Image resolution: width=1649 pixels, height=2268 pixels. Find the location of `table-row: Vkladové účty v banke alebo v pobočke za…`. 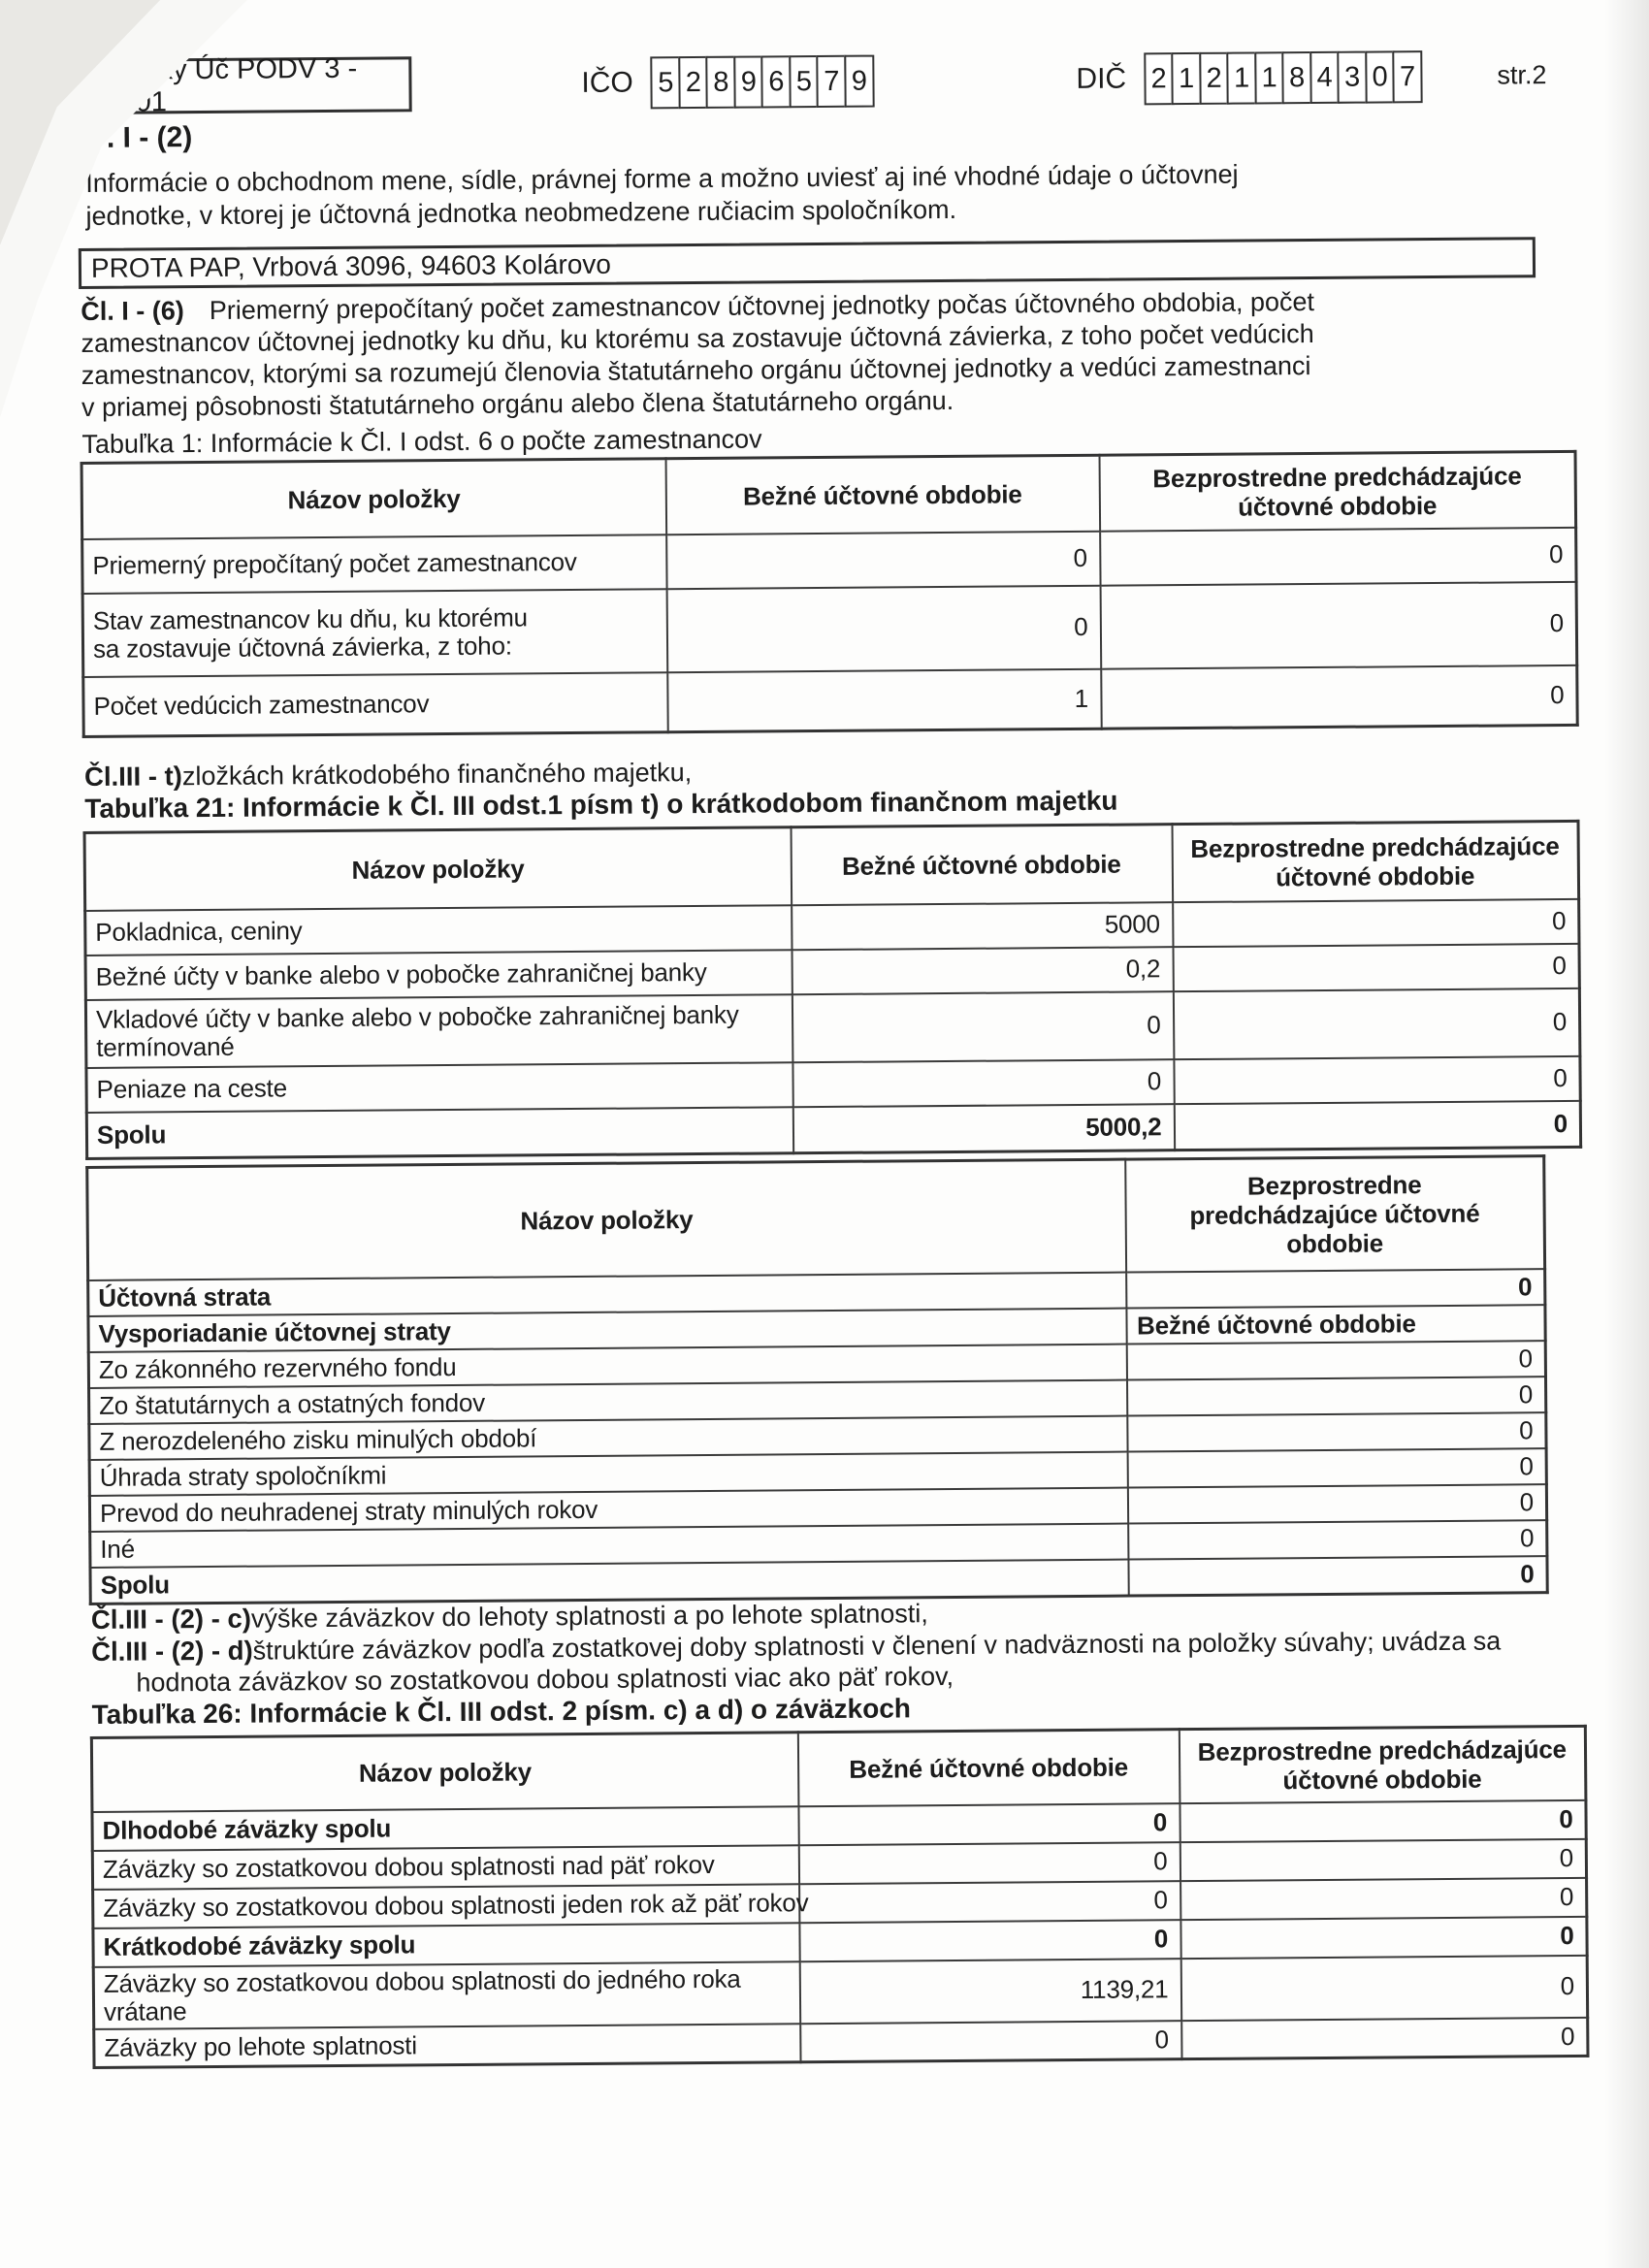

table-row: Vkladové účty v banke alebo v pobočke za… is located at coordinates (832, 1028).